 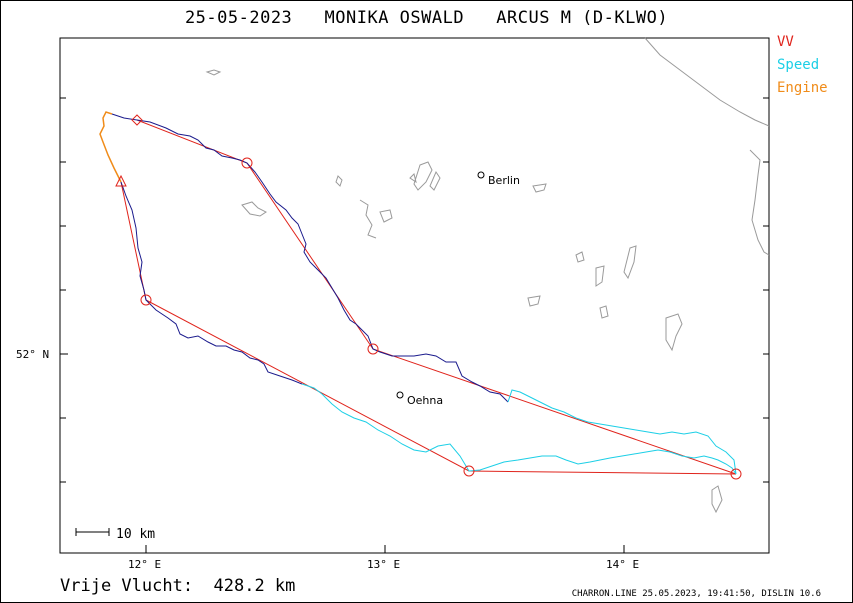 I want to click on track-climb-segment-west, so click(x=211, y=283).